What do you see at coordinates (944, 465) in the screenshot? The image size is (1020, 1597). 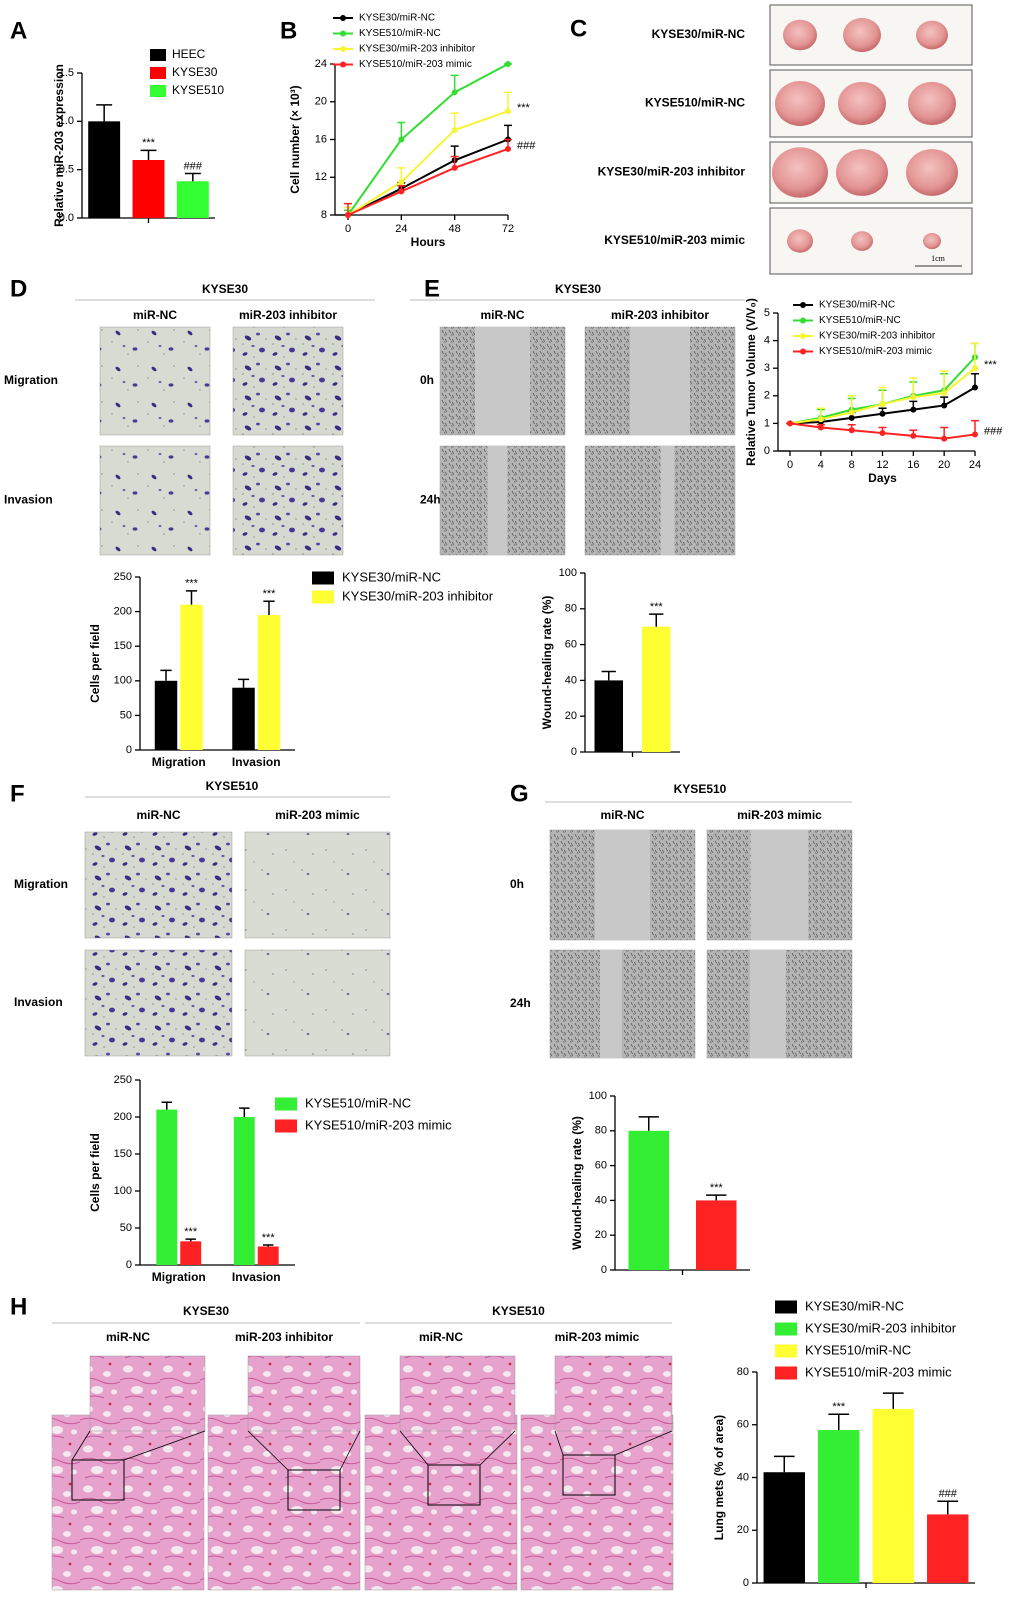 I see `x-tick-label: 20` at bounding box center [944, 465].